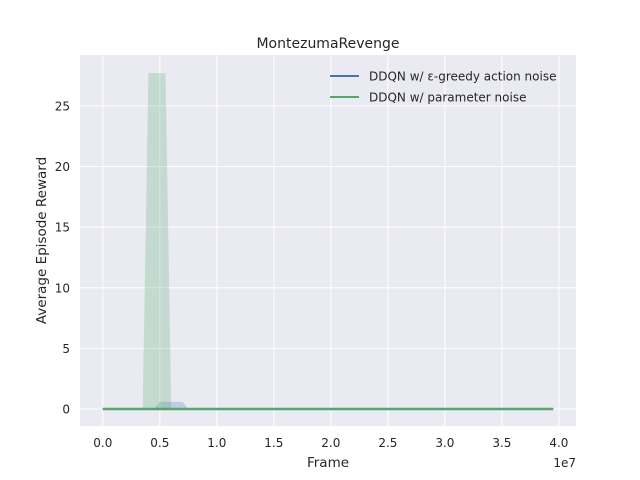 Image resolution: width=640 pixels, height=480 pixels. What do you see at coordinates (66, 349) in the screenshot?
I see `y-tick-label: 5` at bounding box center [66, 349].